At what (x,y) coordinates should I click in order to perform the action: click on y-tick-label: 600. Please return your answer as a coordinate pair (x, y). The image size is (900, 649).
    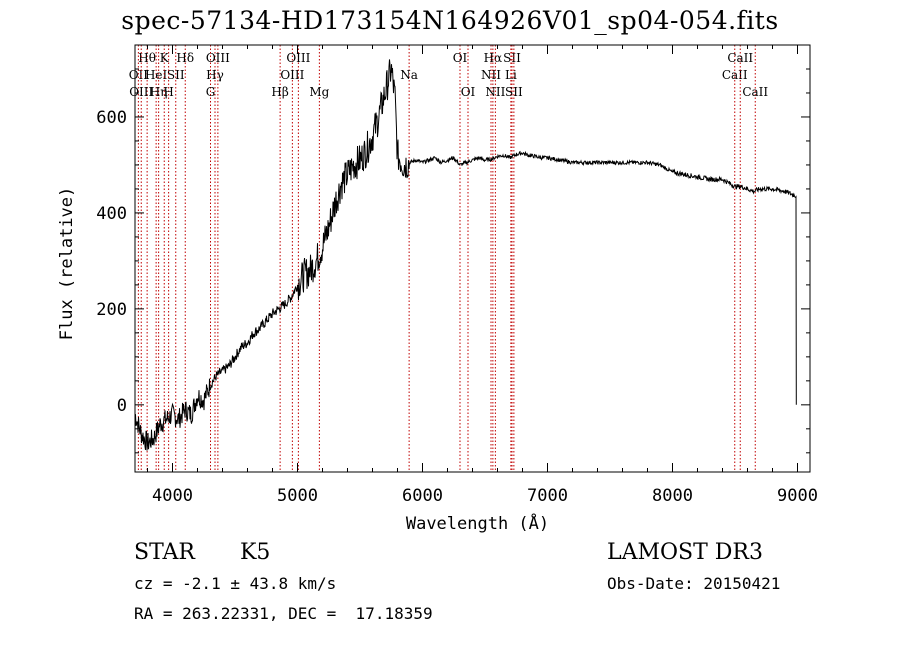
    Looking at the image, I should click on (111, 118).